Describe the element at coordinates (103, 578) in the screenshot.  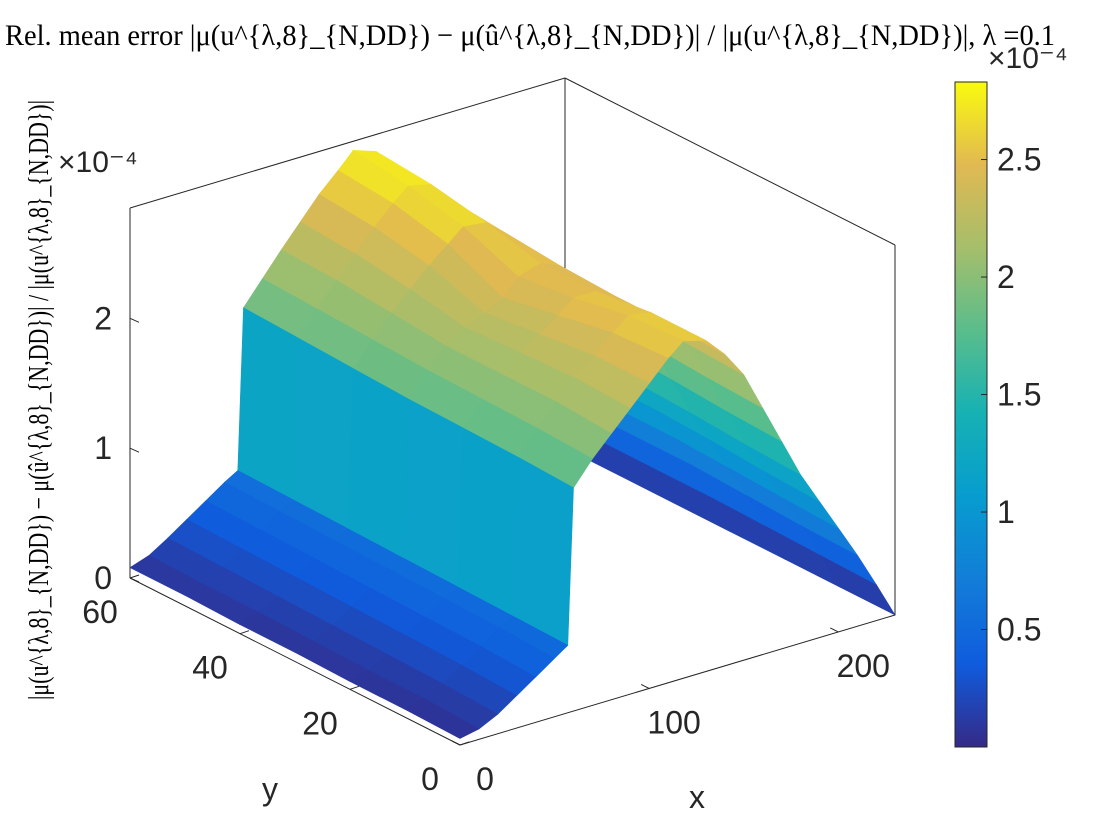
I see `z-tick-label: 0` at that location.